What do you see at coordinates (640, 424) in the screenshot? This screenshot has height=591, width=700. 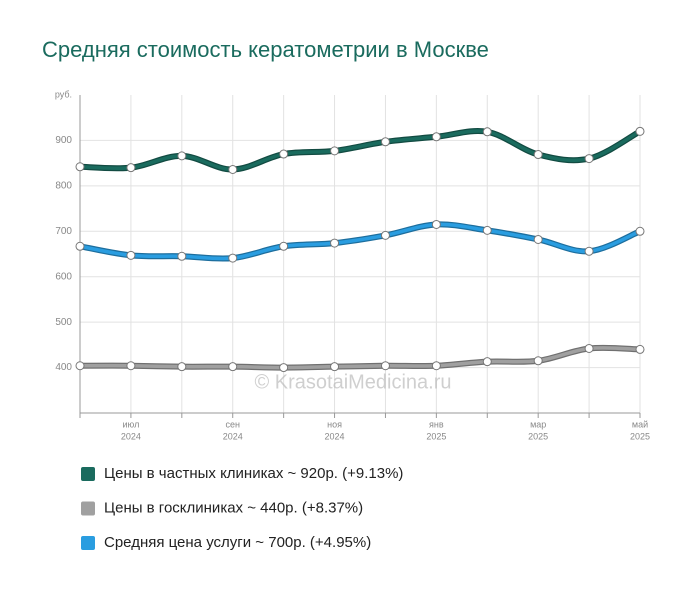 I see `x-tick-label: май` at bounding box center [640, 424].